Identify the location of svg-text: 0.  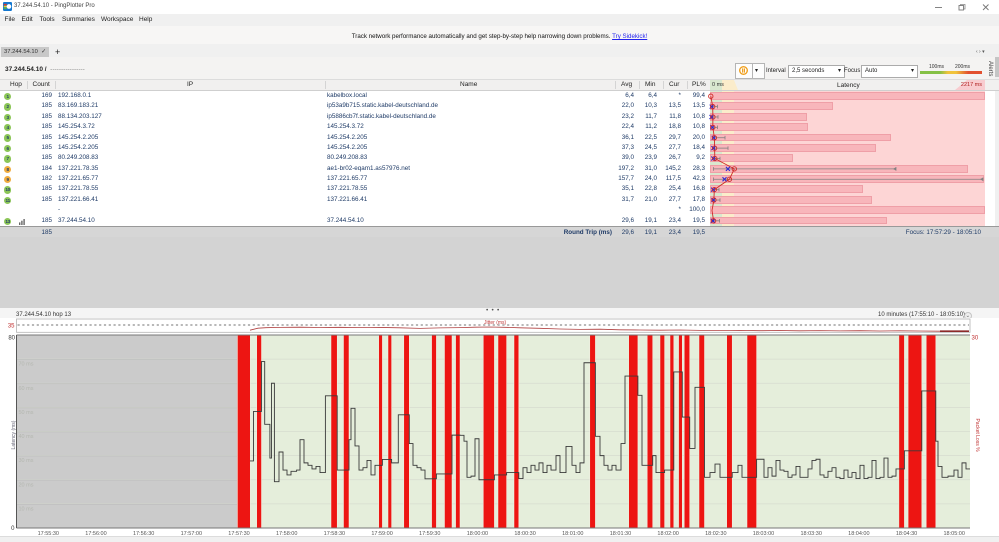
(13, 529).